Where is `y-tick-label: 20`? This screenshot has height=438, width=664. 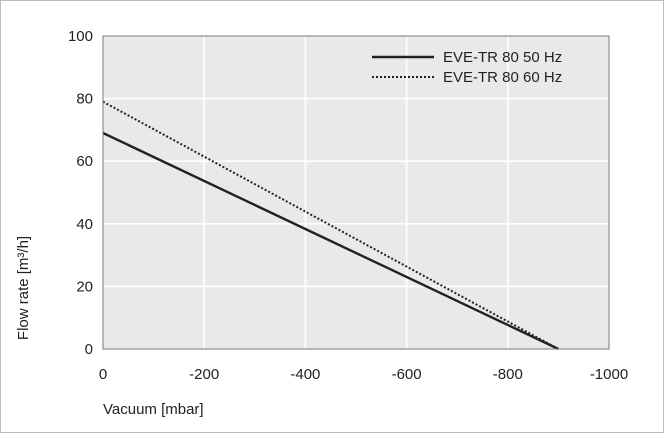
y-tick-label: 20 is located at coordinates (84, 286).